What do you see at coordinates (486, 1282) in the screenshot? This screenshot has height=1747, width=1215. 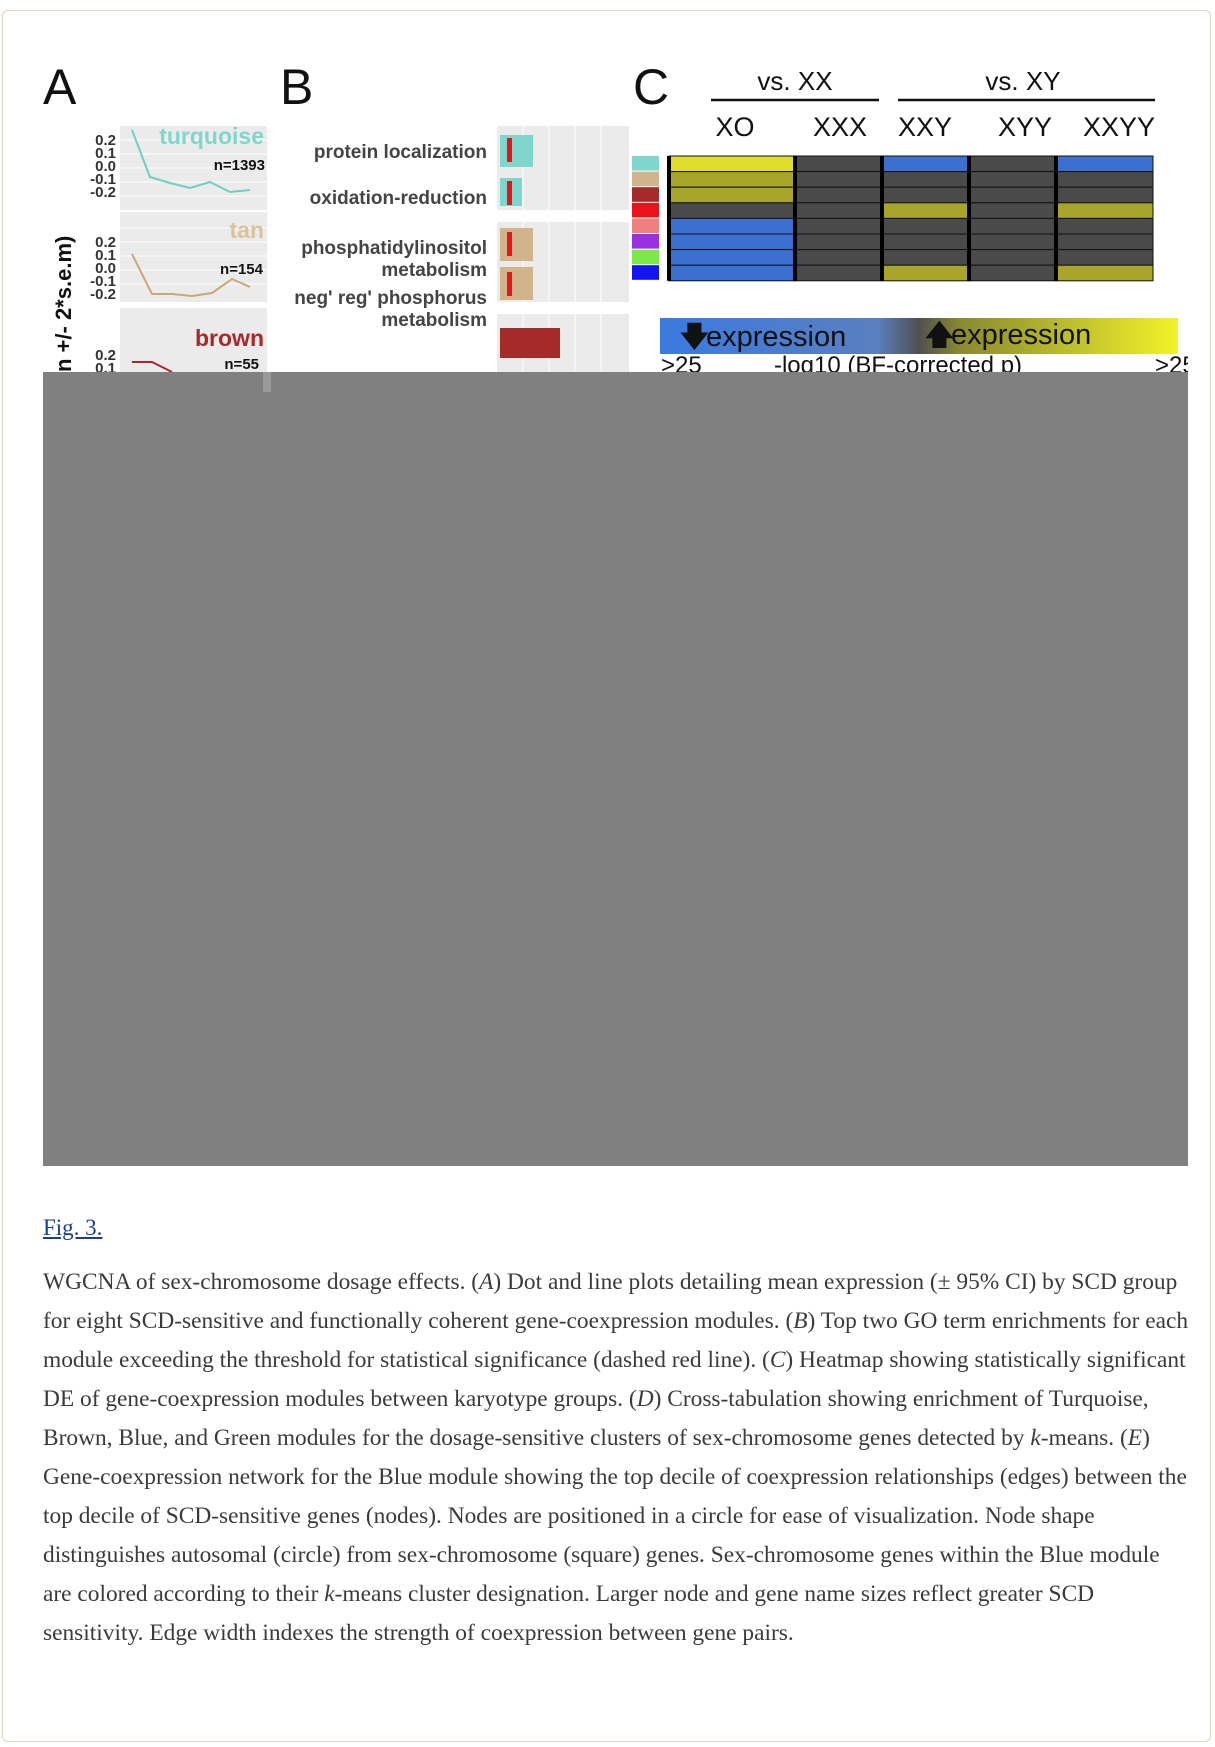 I see `caption-ref: A` at bounding box center [486, 1282].